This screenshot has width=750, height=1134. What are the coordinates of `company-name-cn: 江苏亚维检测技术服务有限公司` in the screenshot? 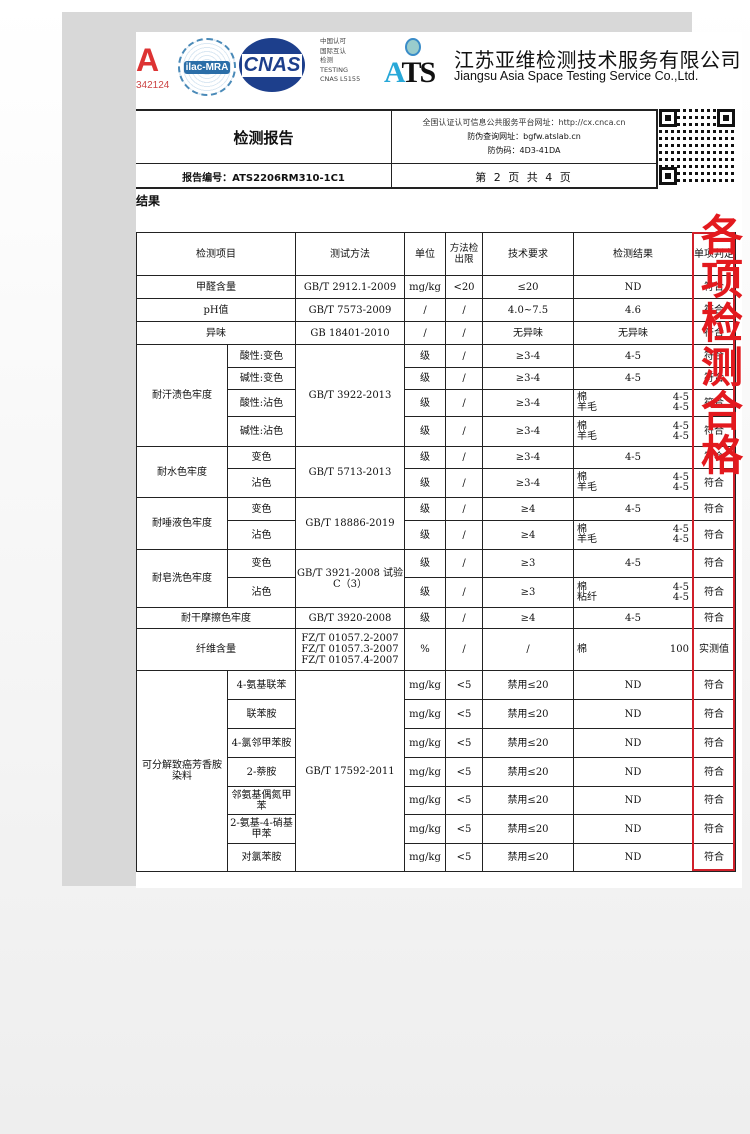 It's located at (597, 60).